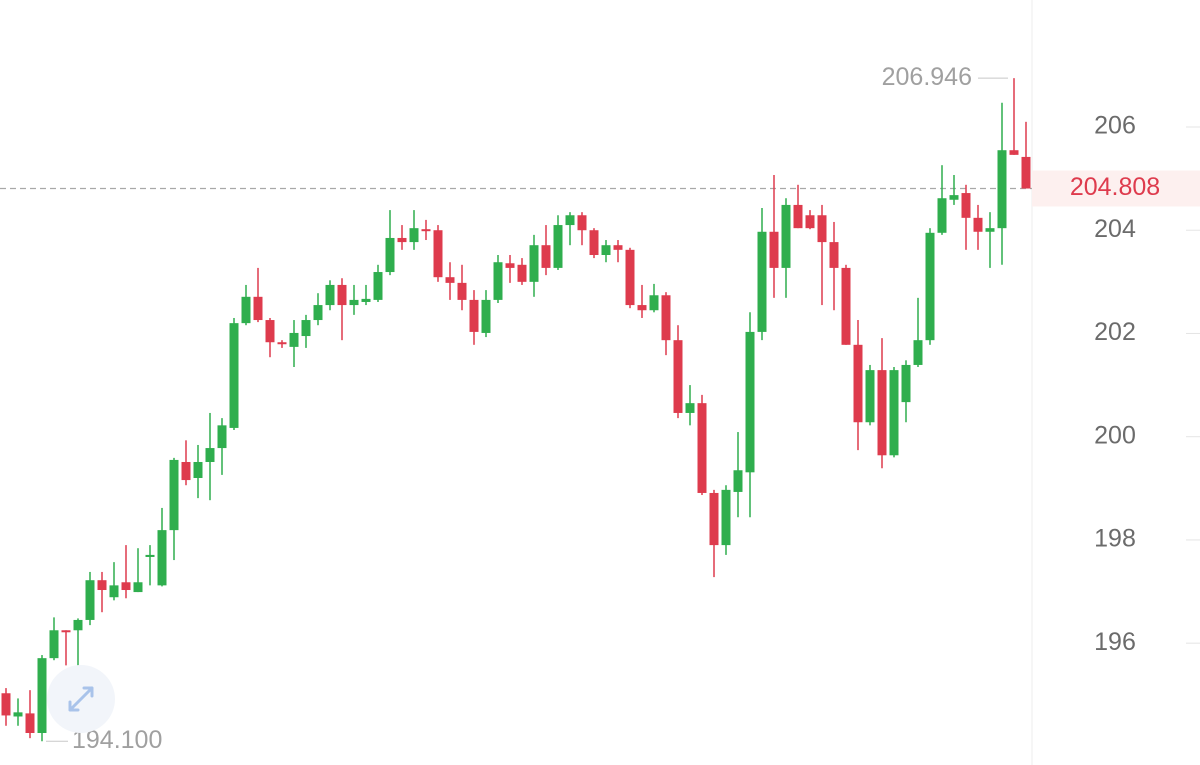 Image resolution: width=1200 pixels, height=765 pixels. Describe the element at coordinates (927, 77) in the screenshot. I see `max-label: 206.946` at that location.